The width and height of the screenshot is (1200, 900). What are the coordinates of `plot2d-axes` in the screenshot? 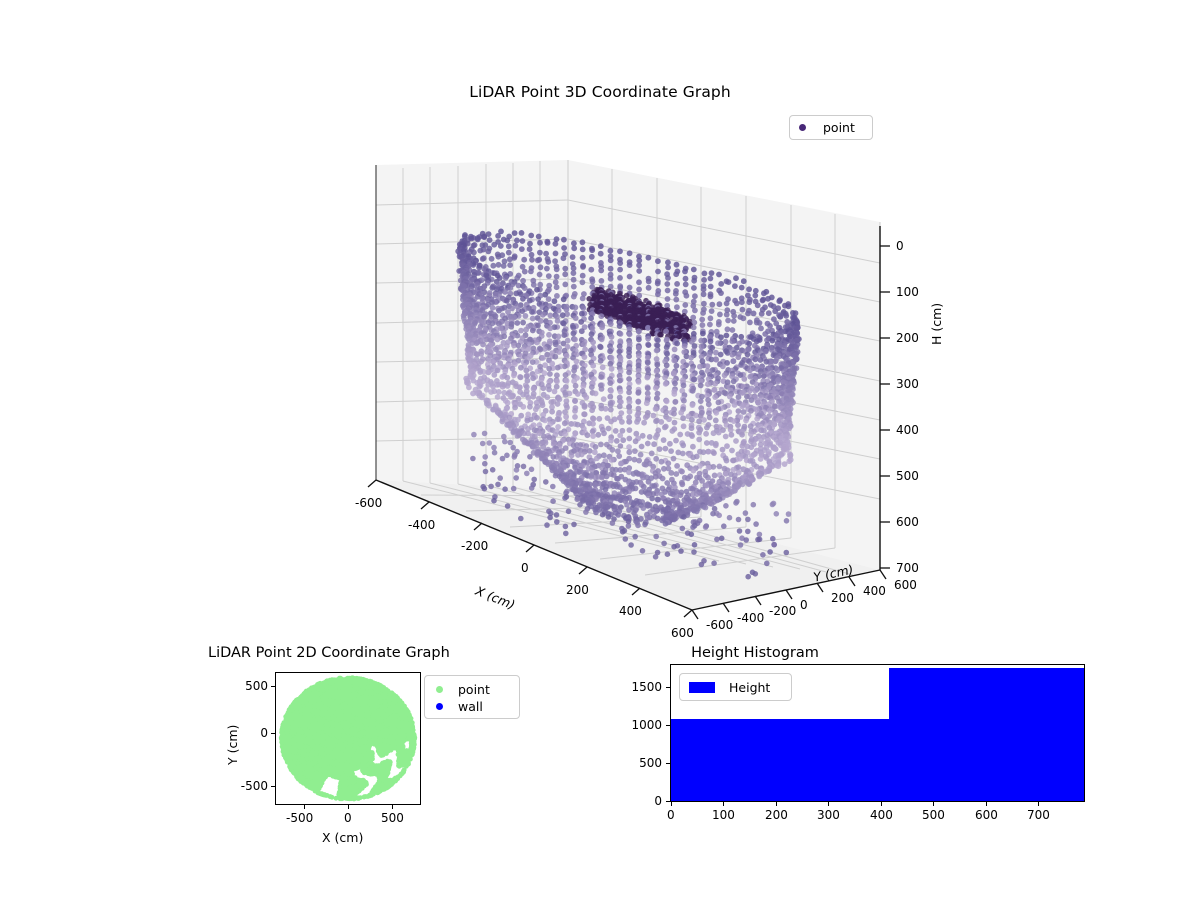 It's located at (348, 738).